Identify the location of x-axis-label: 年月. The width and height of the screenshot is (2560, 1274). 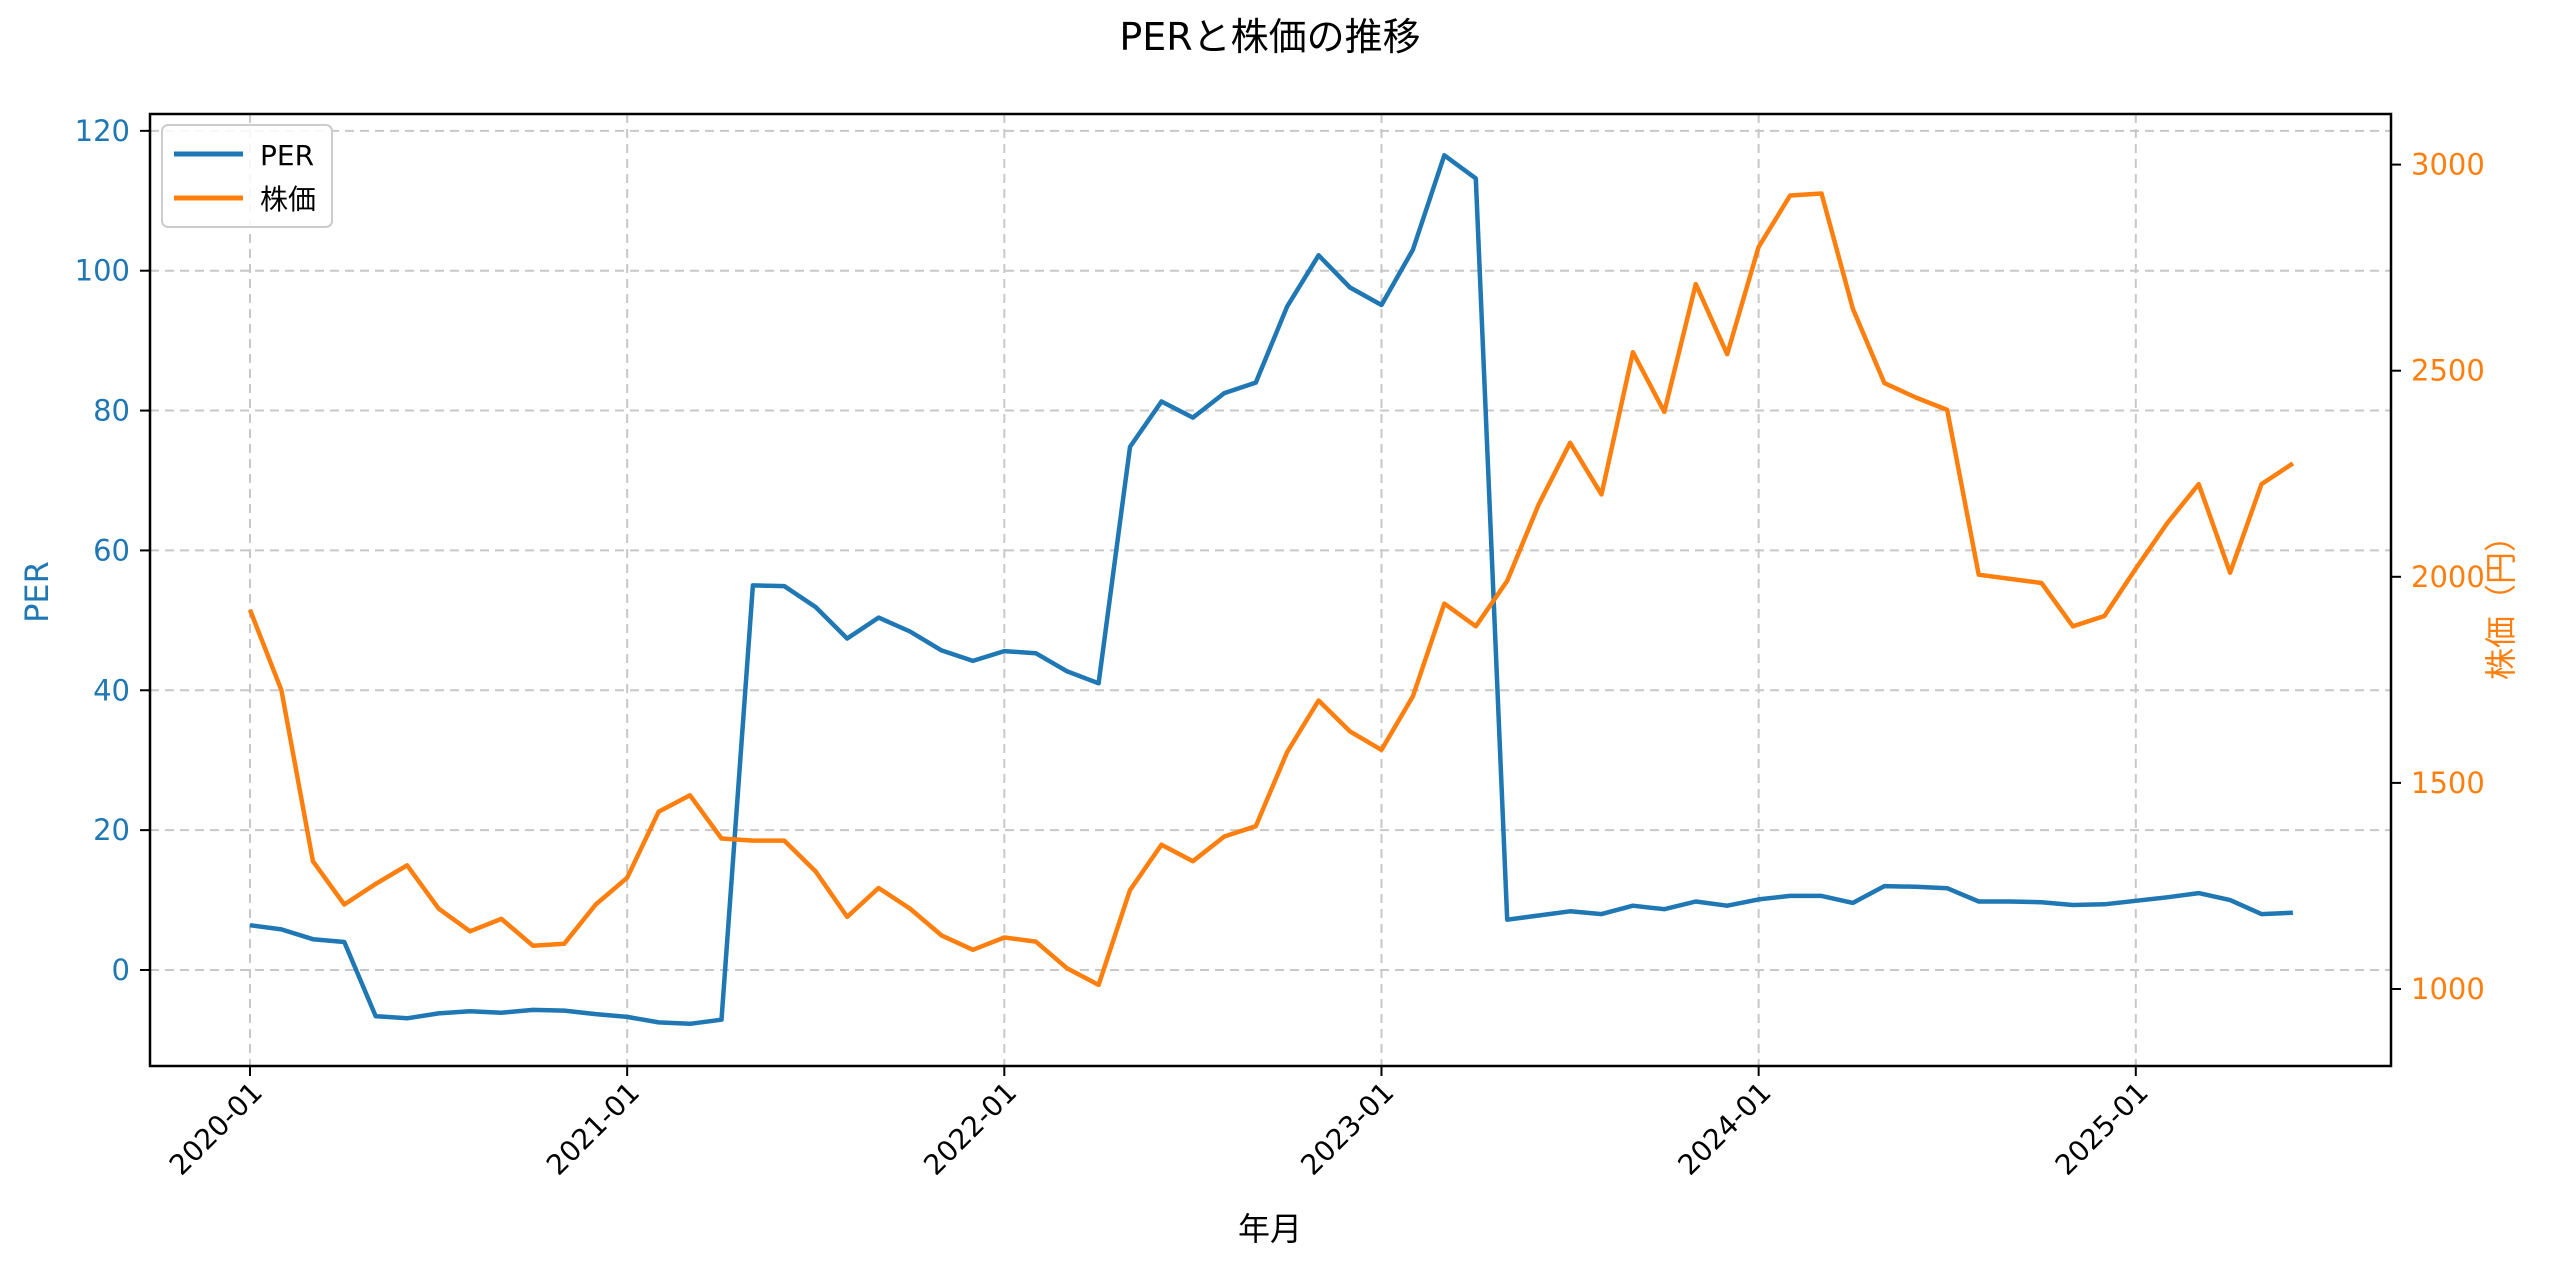
(1270, 1229).